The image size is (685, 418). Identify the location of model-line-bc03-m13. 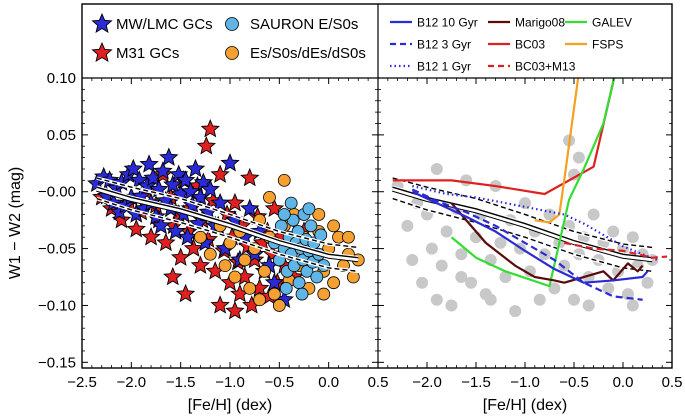
(615, 250).